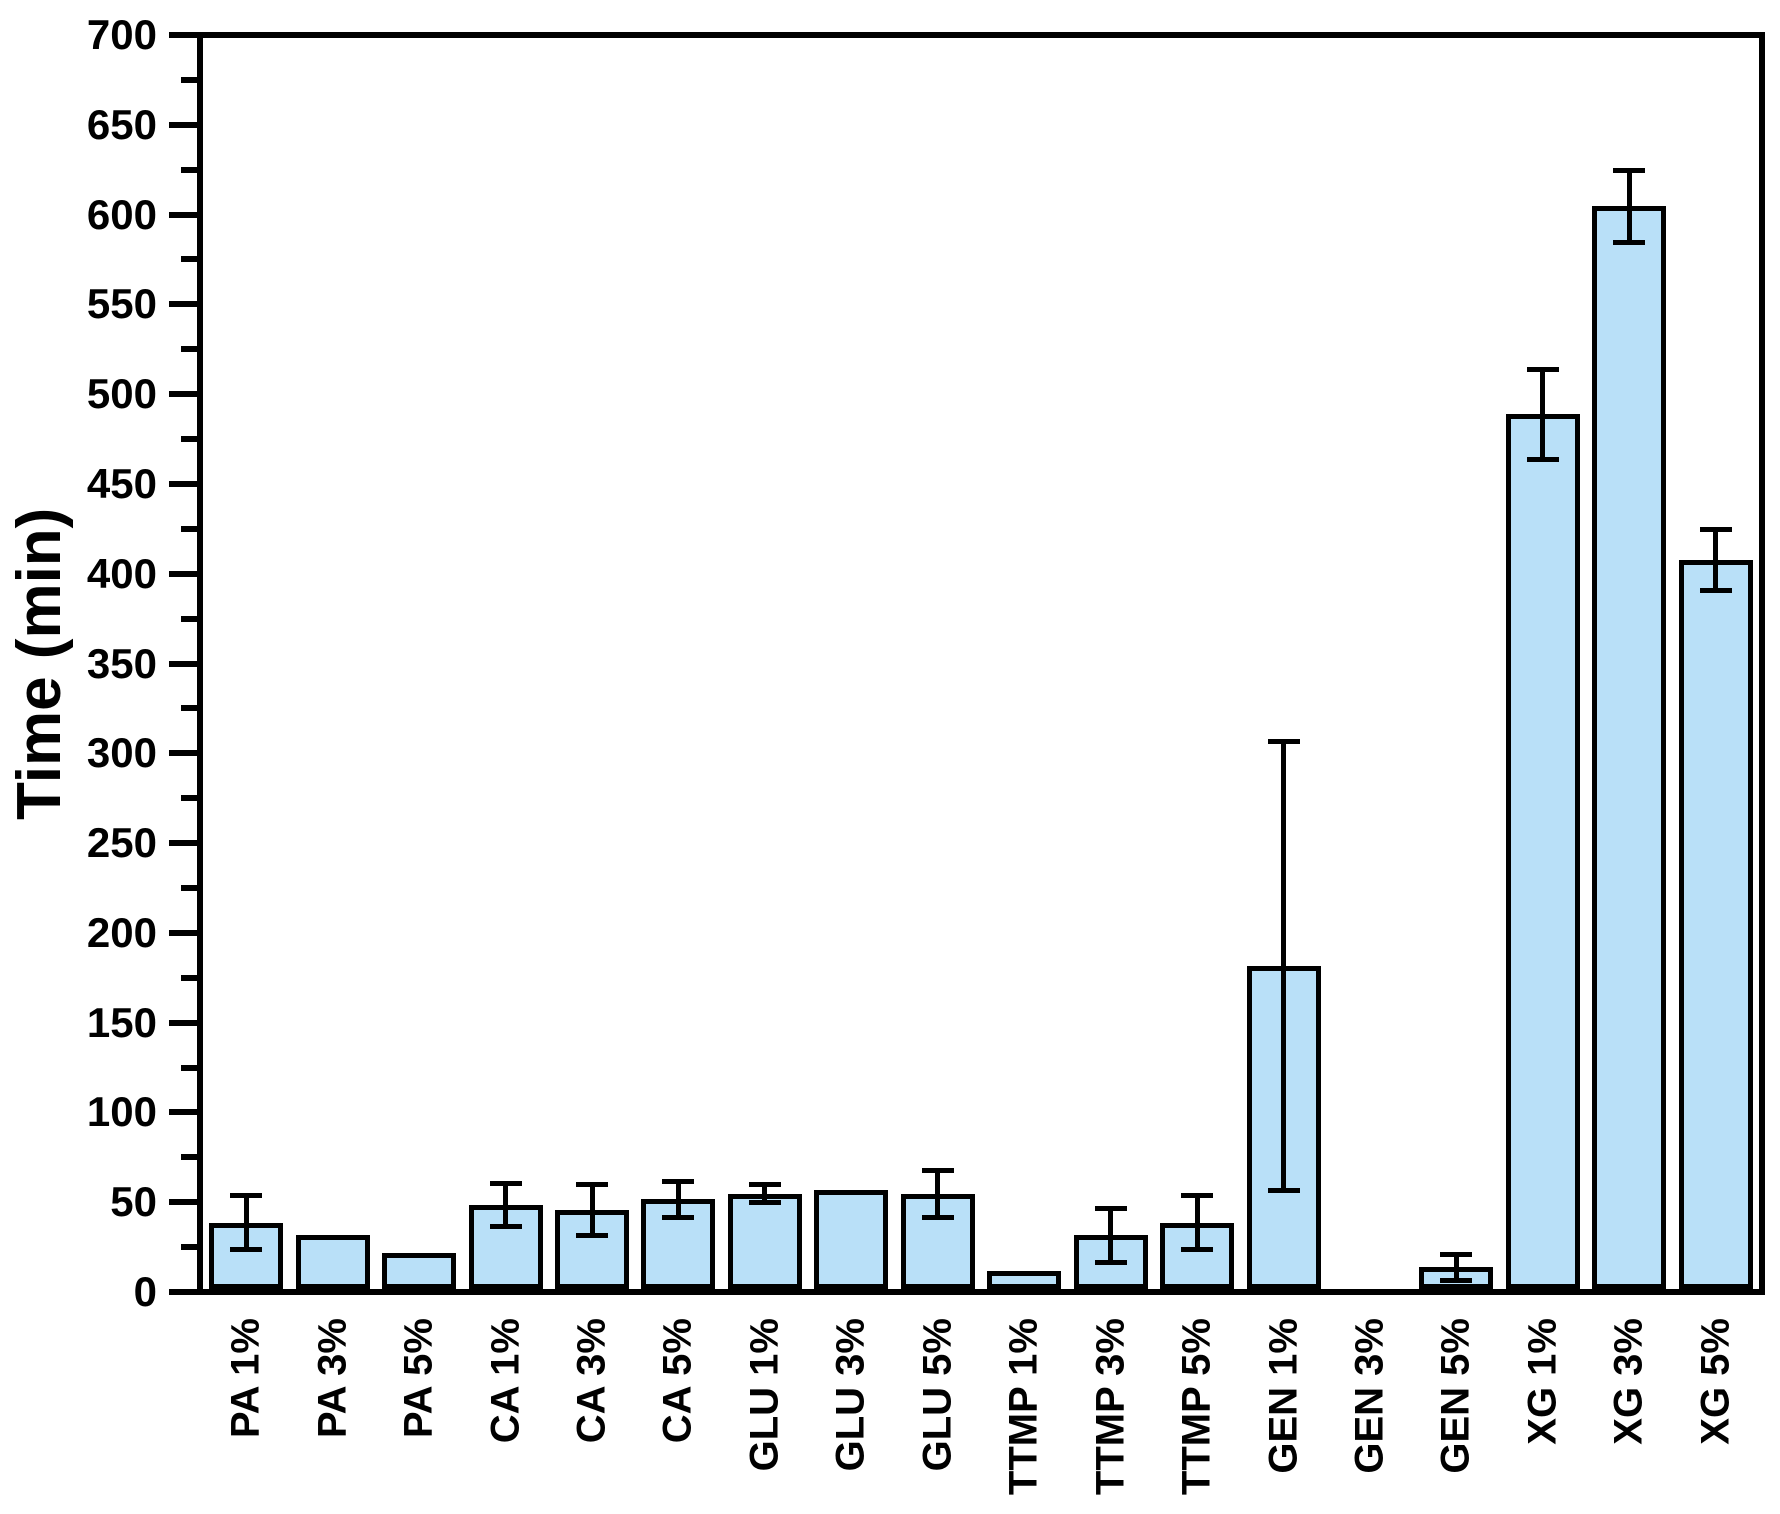 This screenshot has height=1514, width=1780. What do you see at coordinates (1455, 1396) in the screenshot?
I see `x-category-label: GEN 5%` at bounding box center [1455, 1396].